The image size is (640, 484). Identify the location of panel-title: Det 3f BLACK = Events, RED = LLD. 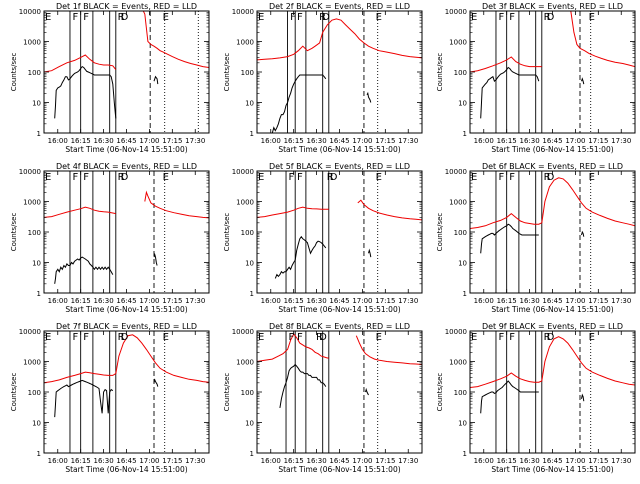
(552, 6).